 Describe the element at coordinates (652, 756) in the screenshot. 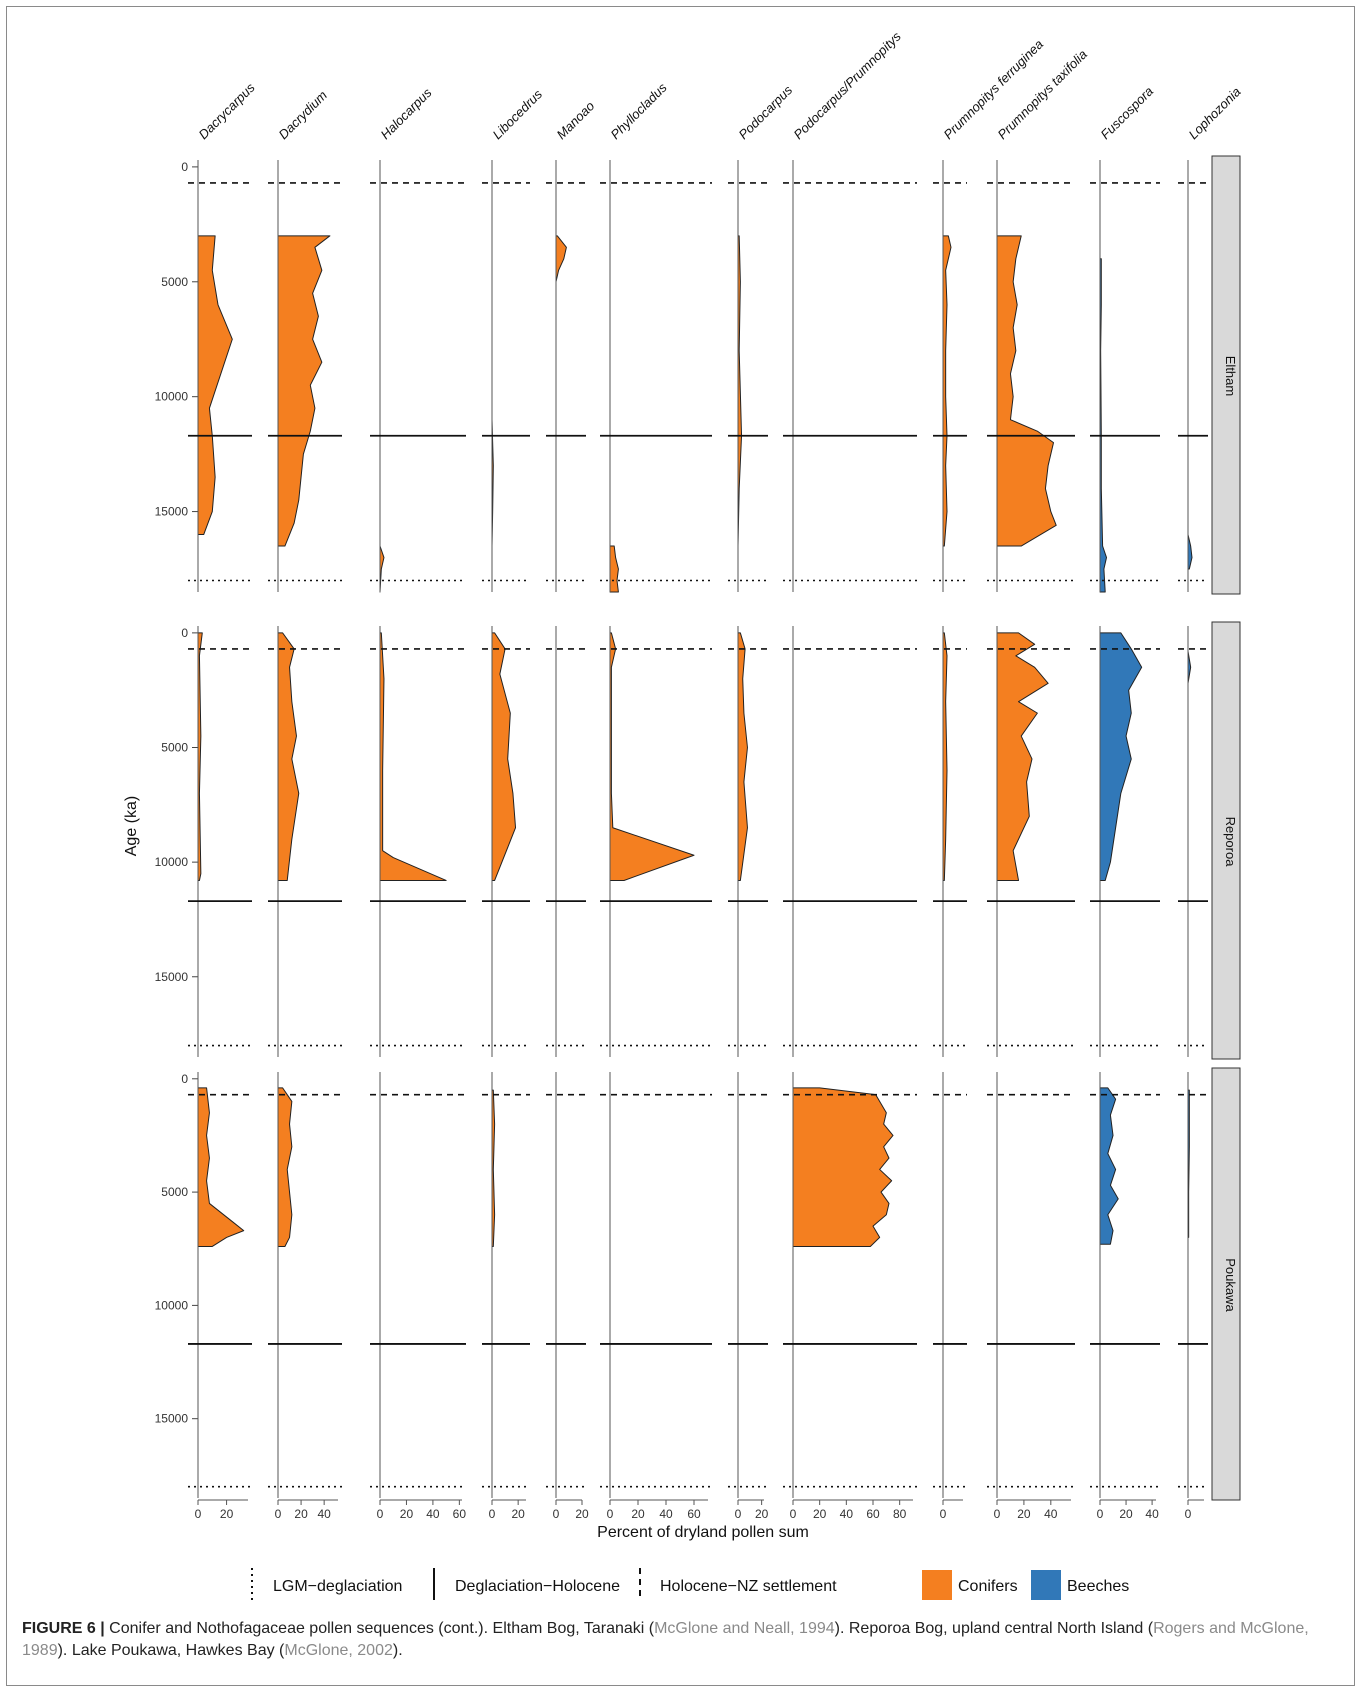

I see `curve-reporoa-phyllocladus` at that location.